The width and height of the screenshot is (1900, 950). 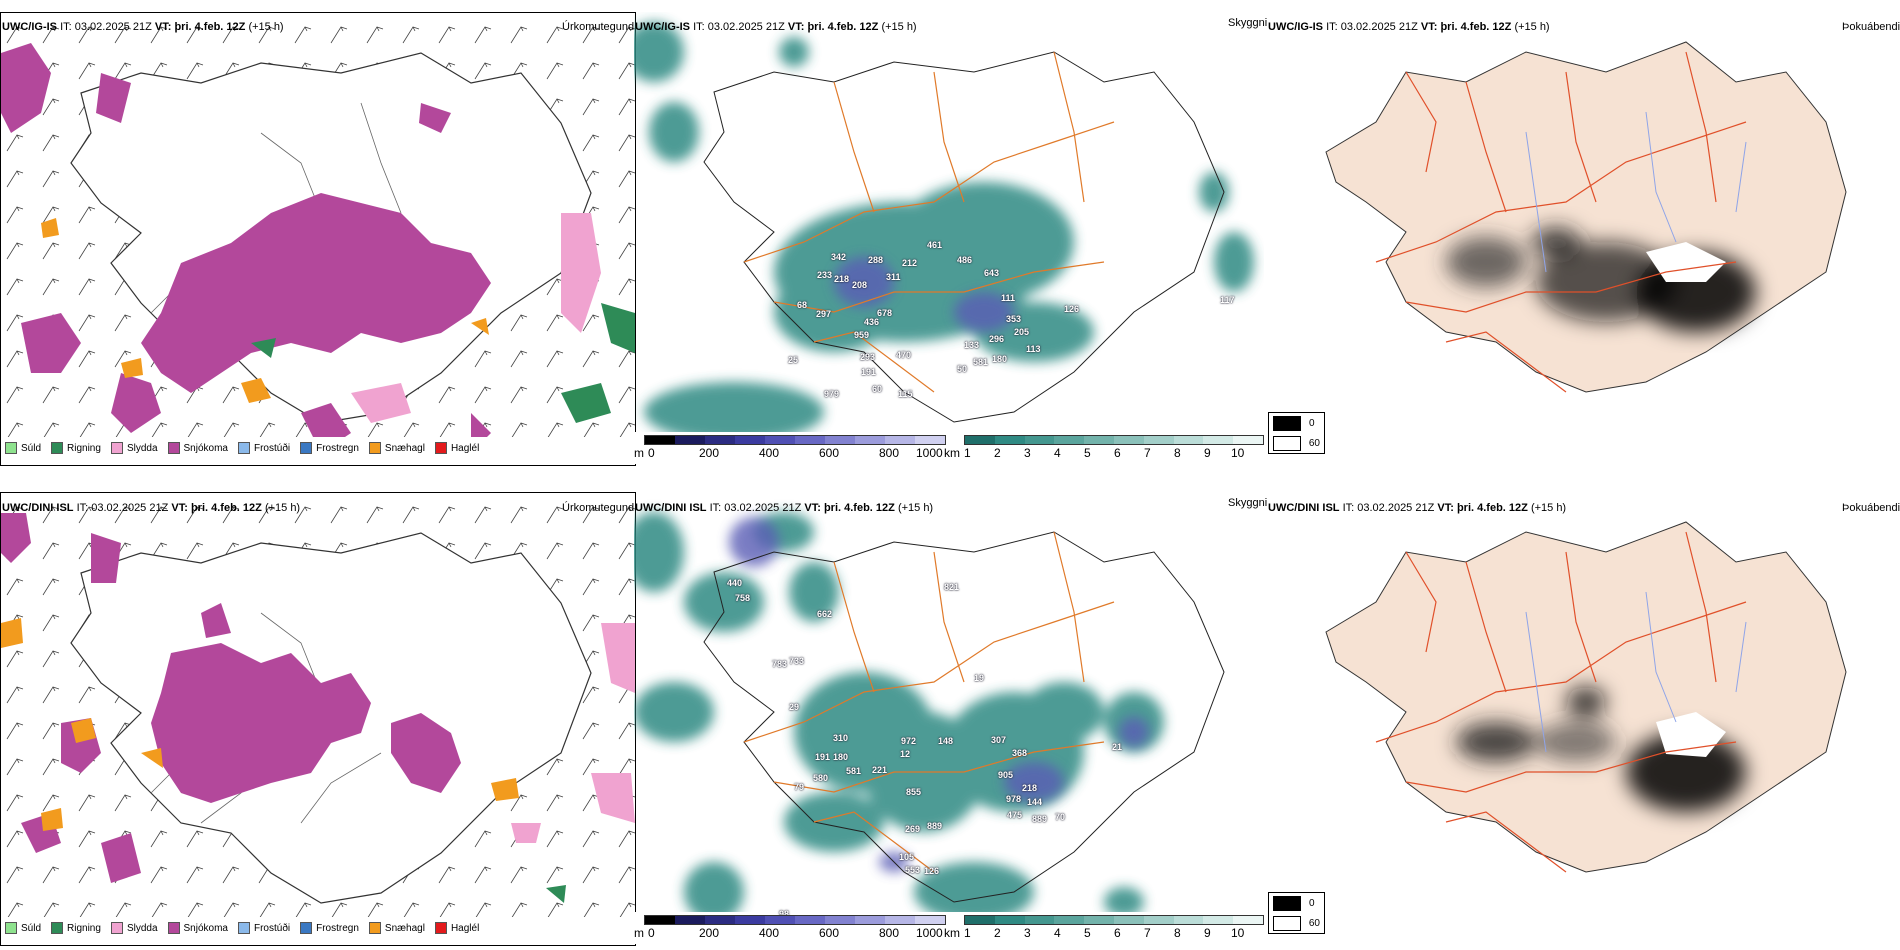 What do you see at coordinates (914, 792) in the screenshot?
I see `cloud-label: 855` at bounding box center [914, 792].